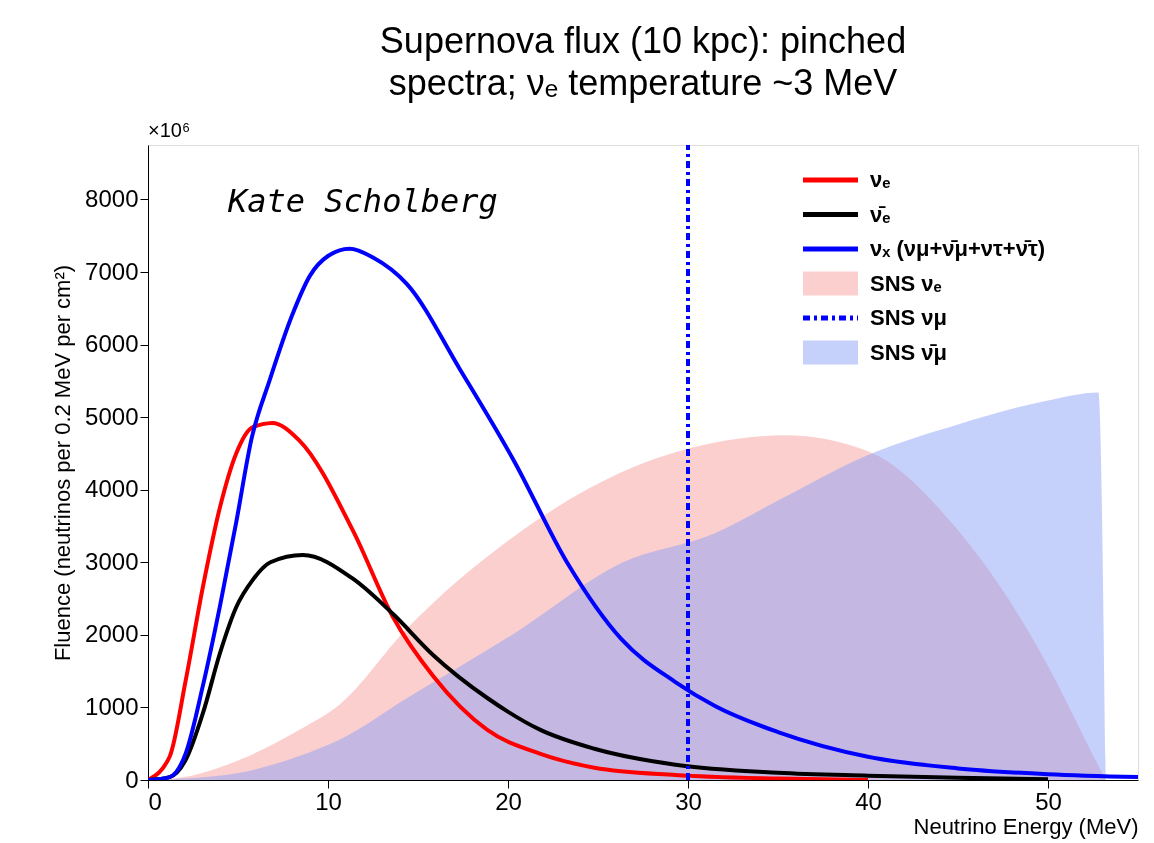 This screenshot has width=1154, height=843. I want to click on y-tick-label: 5000, so click(112, 416).